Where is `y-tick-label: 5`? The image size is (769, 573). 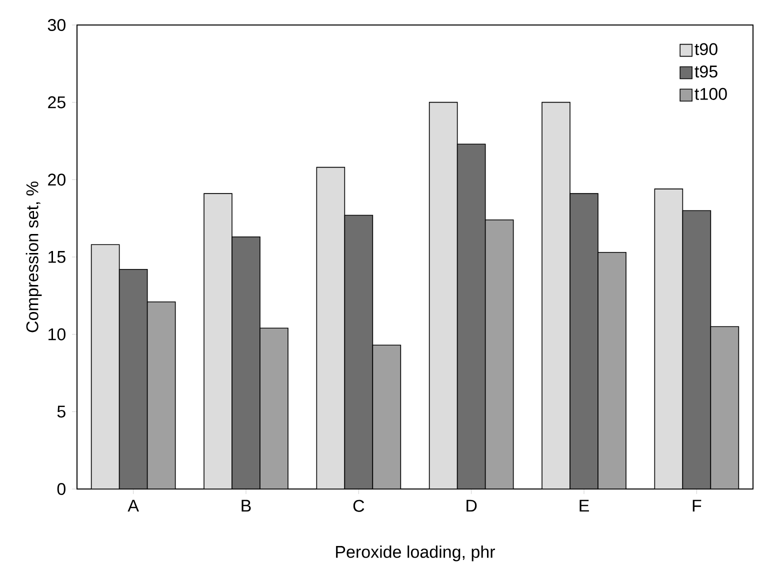 y-tick-label: 5 is located at coordinates (61, 412).